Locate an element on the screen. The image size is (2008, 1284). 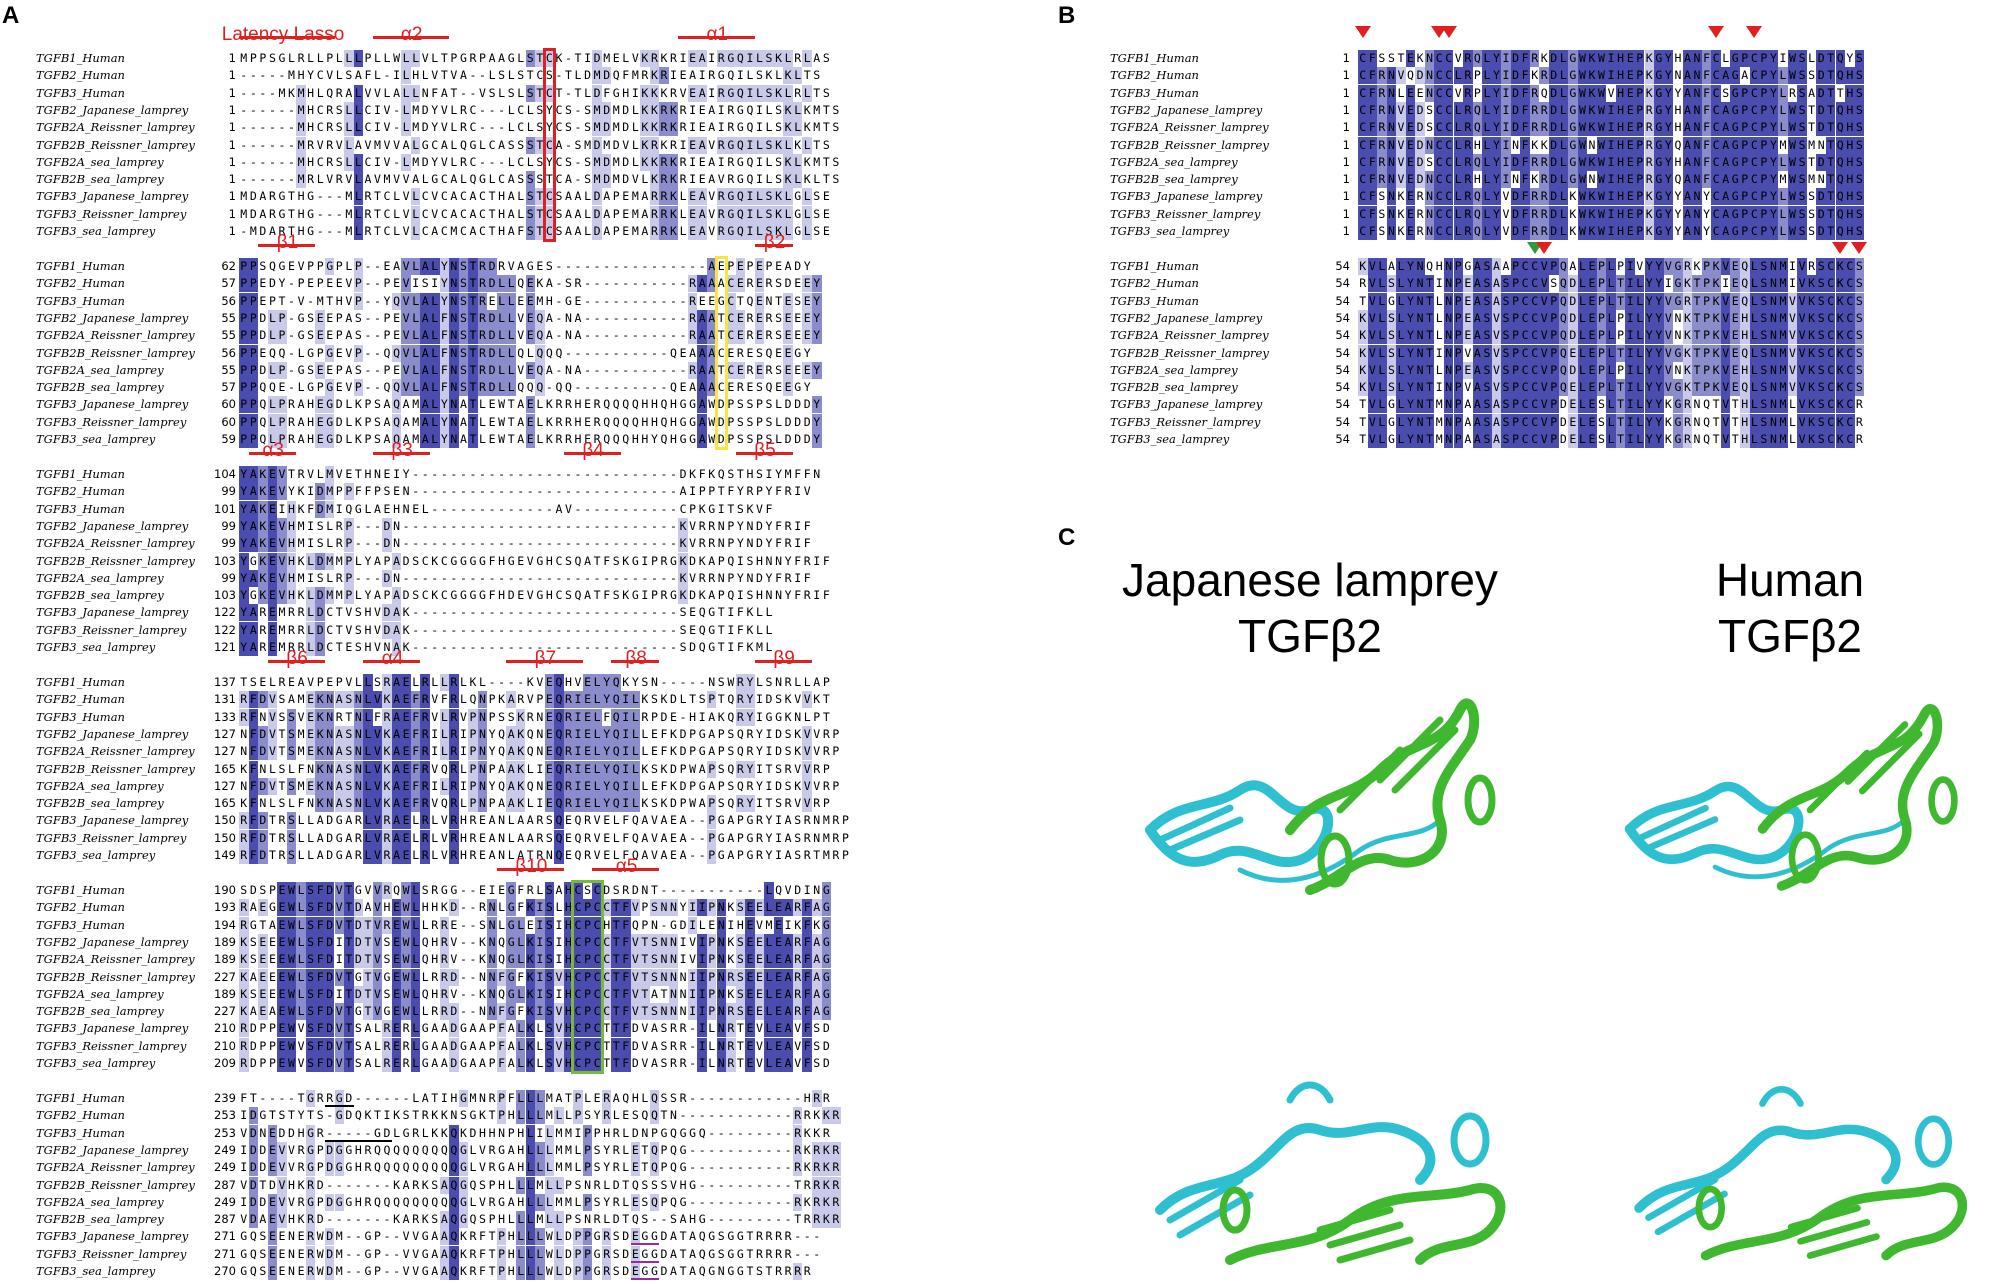
sequence-start: 1 is located at coordinates (232, 127).